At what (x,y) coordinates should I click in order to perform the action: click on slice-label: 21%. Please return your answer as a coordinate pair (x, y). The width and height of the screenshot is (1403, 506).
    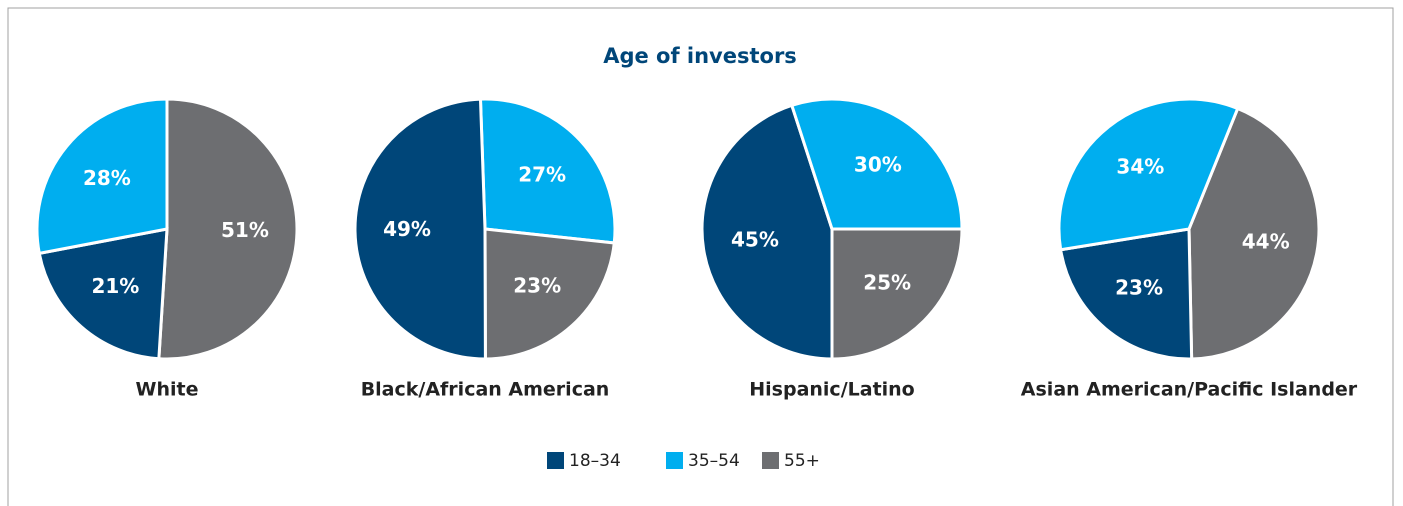
    Looking at the image, I should click on (115, 286).